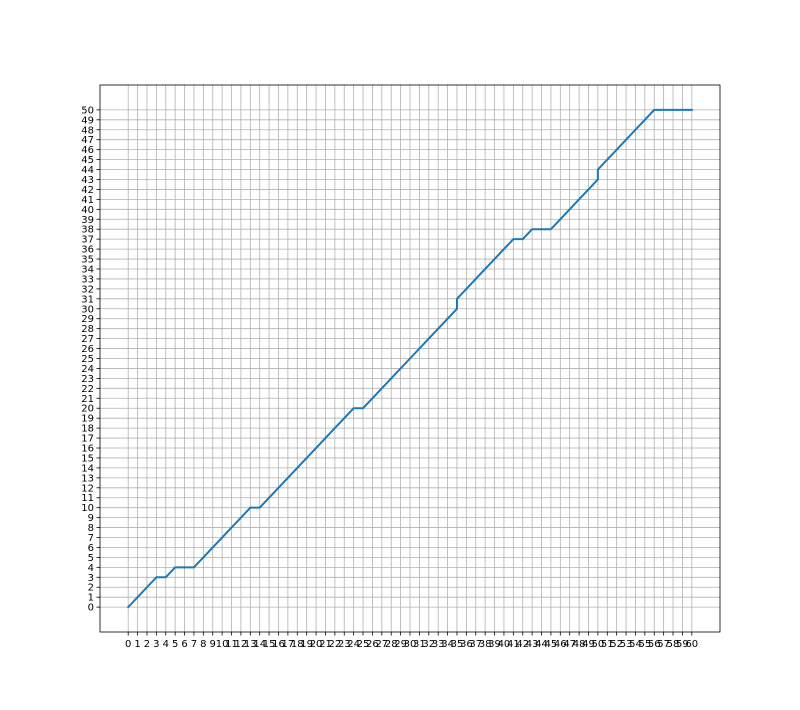 The height and width of the screenshot is (710, 800). What do you see at coordinates (213, 644) in the screenshot?
I see `x-tick-label: 9` at bounding box center [213, 644].